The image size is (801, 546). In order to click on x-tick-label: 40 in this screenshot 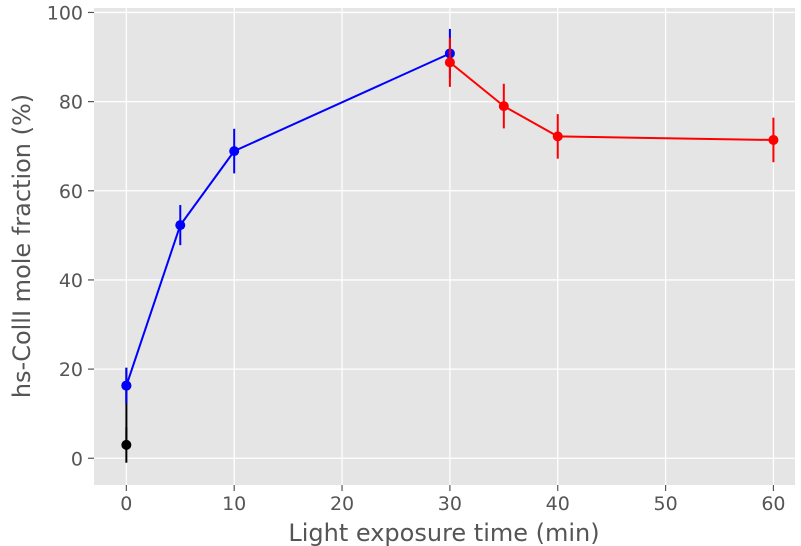, I will do `click(558, 504)`.